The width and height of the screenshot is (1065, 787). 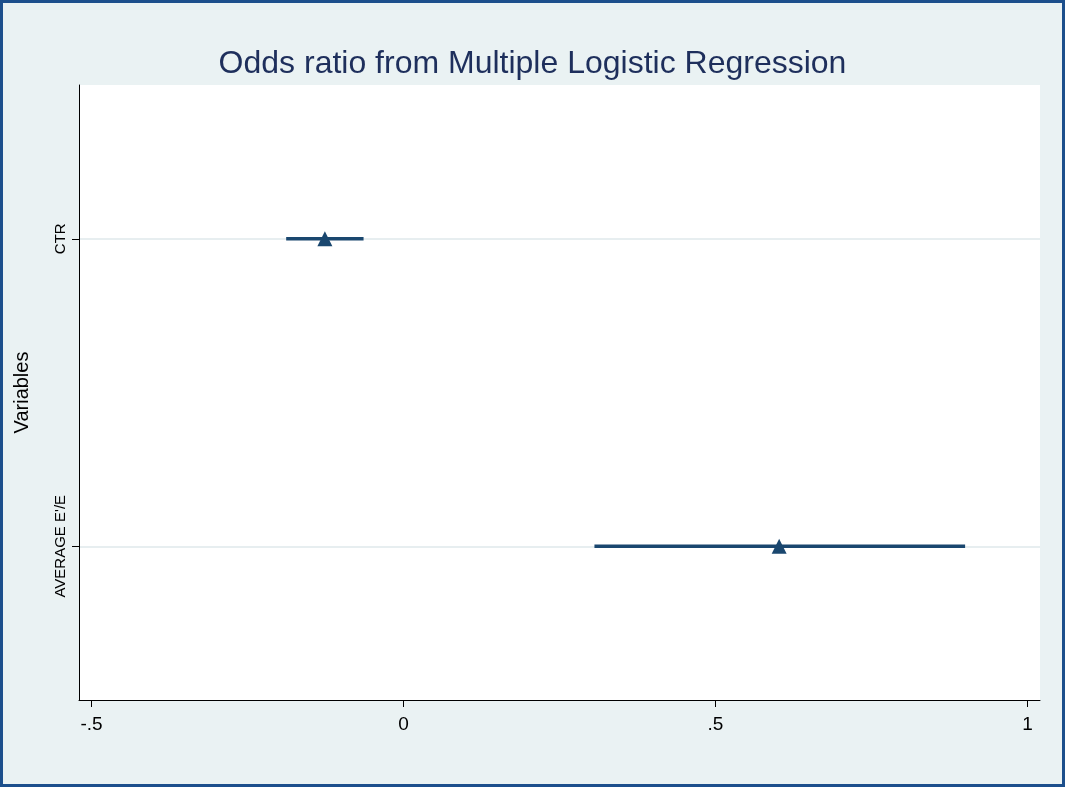 What do you see at coordinates (403, 723) in the screenshot?
I see `x-tick-label: 0` at bounding box center [403, 723].